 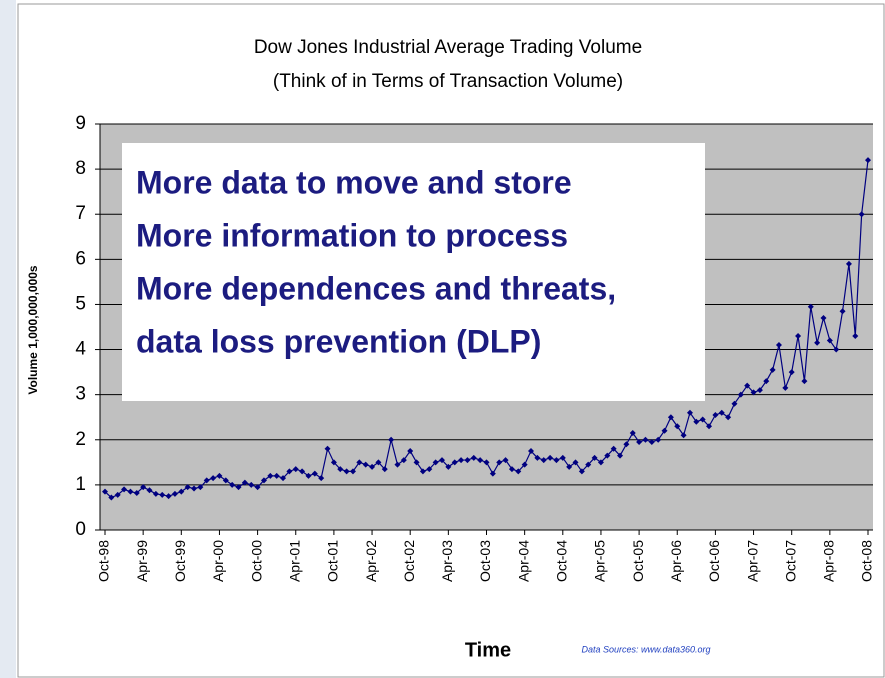 I want to click on source-note: Data Sources: www.data360.org, so click(x=645, y=649).